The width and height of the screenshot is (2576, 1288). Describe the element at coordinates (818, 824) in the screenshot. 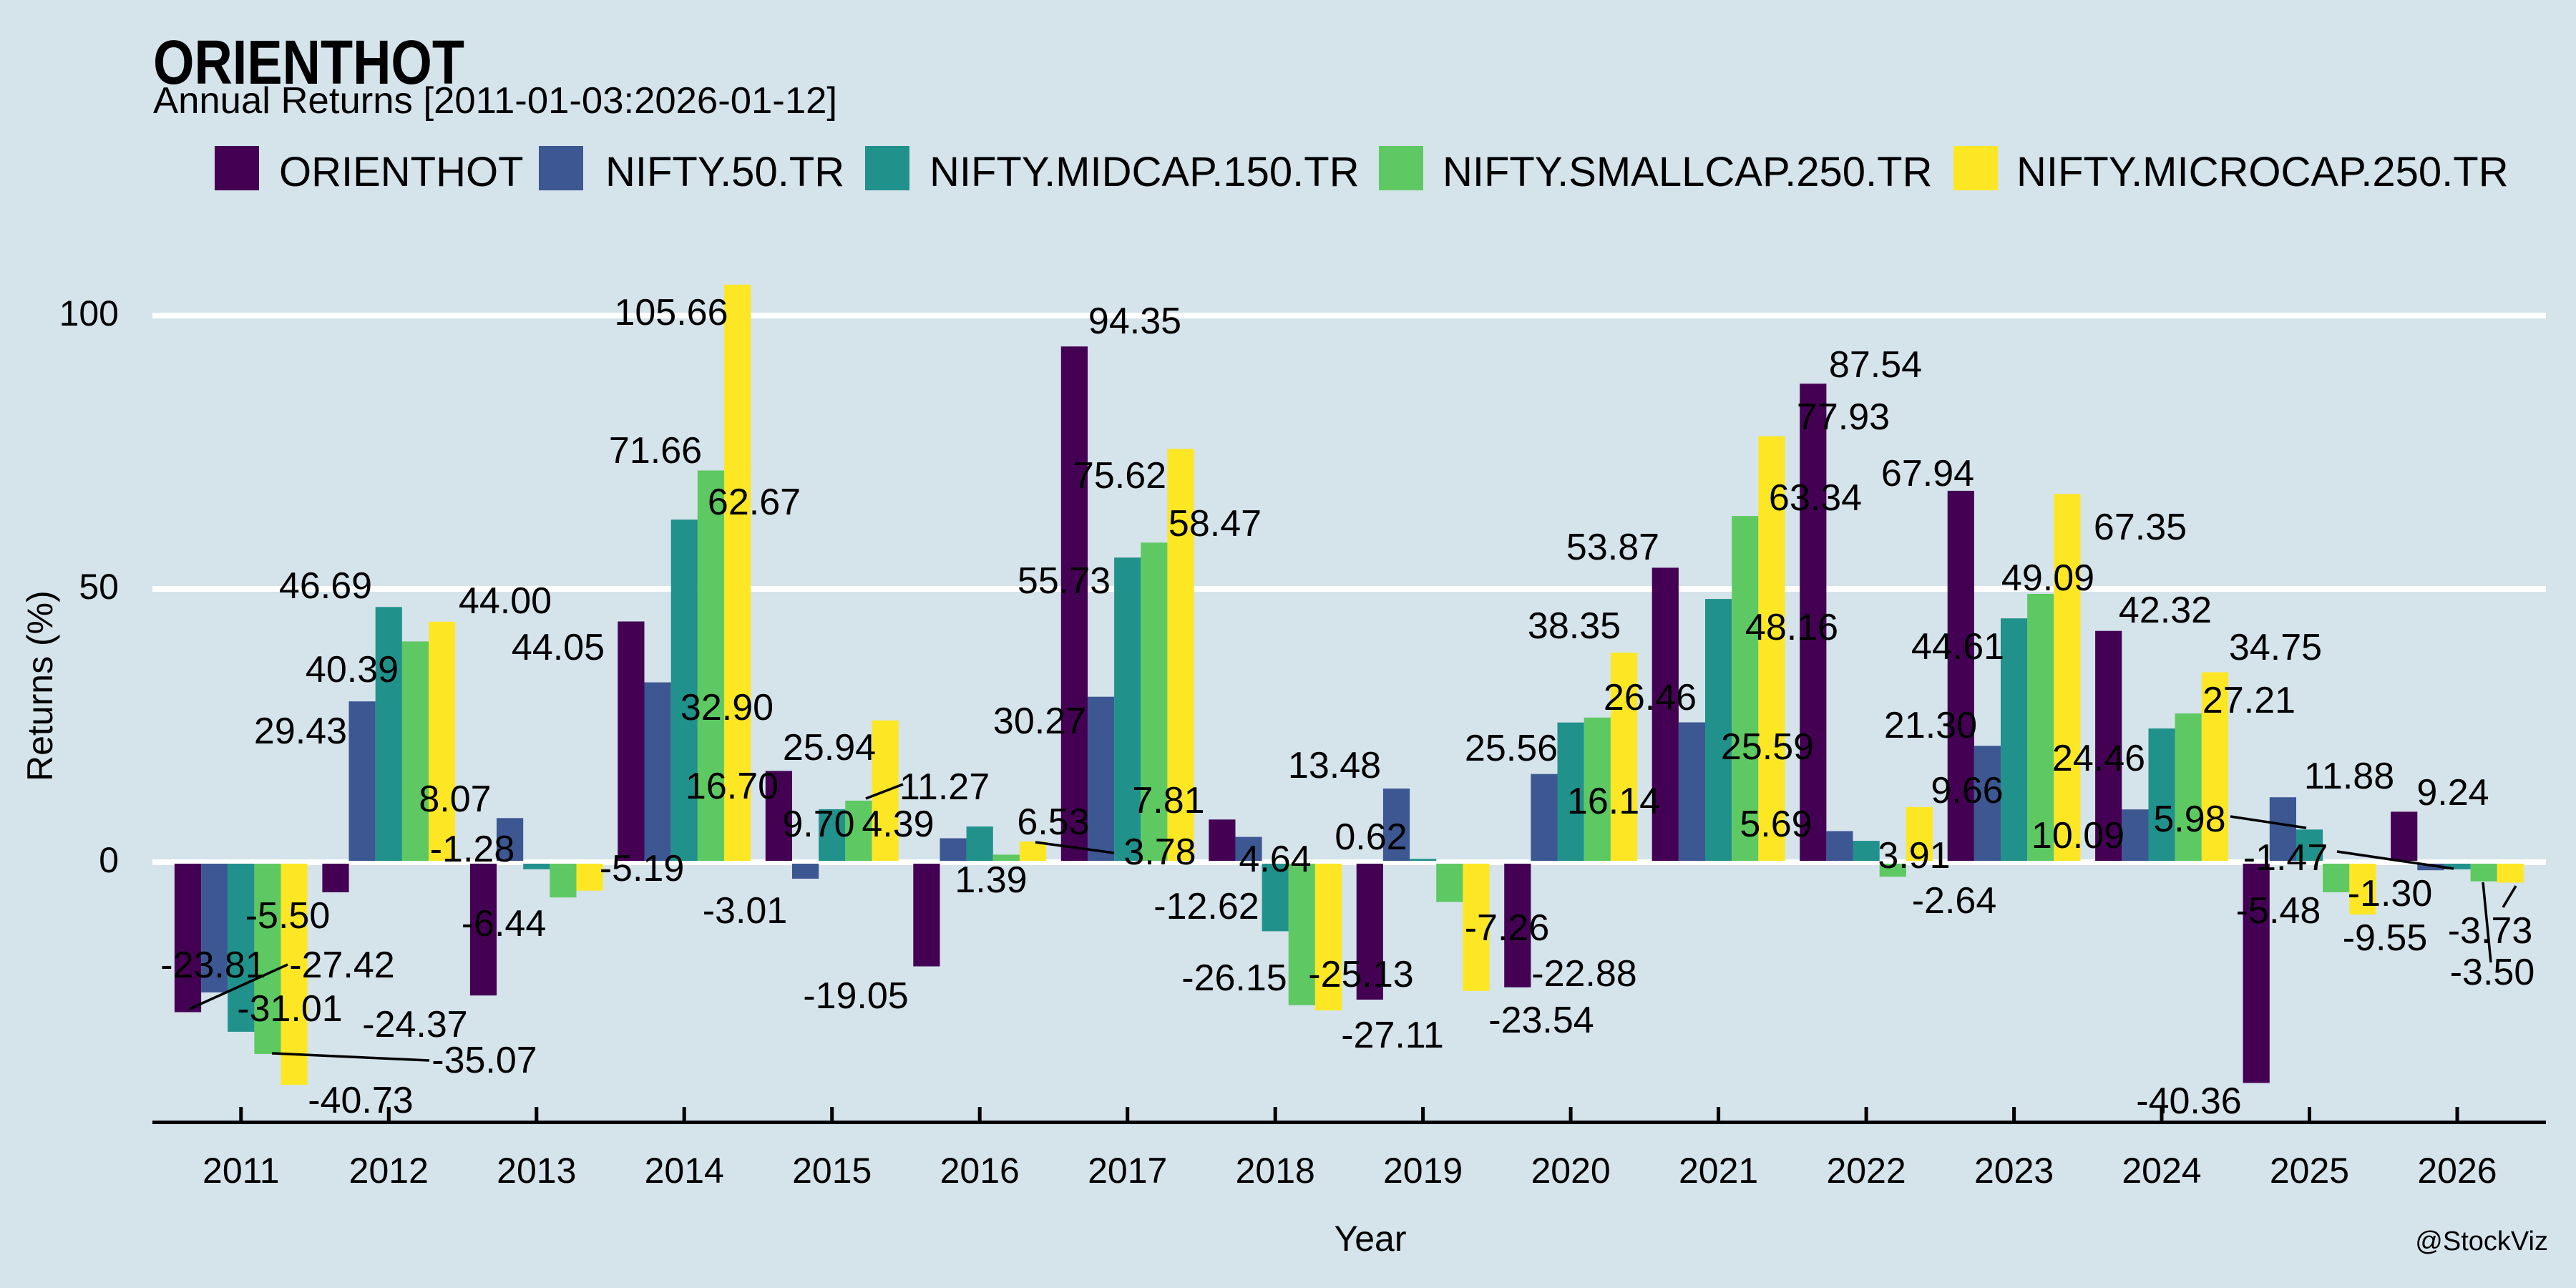

I see `svg-text: 9.70` at that location.